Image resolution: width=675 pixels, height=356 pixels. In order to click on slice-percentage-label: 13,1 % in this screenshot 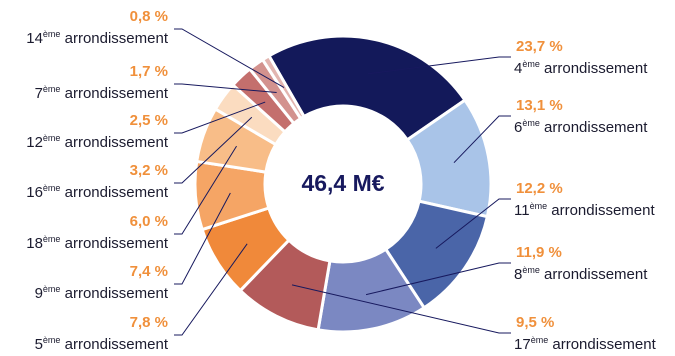, I will do `click(539, 105)`.